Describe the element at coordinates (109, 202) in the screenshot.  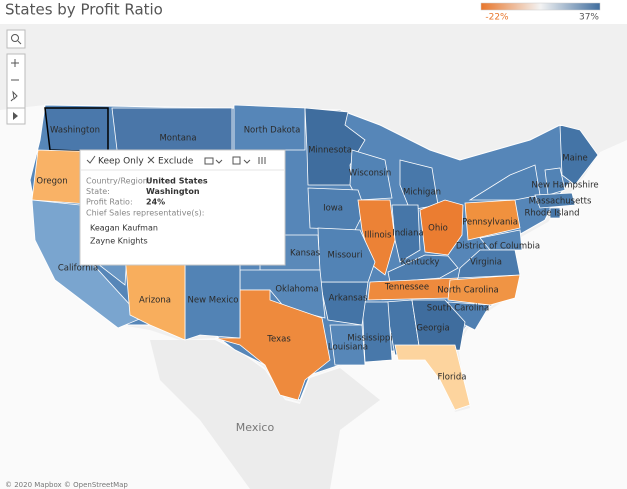
I see `field-label: Profit Ratio:` at that location.